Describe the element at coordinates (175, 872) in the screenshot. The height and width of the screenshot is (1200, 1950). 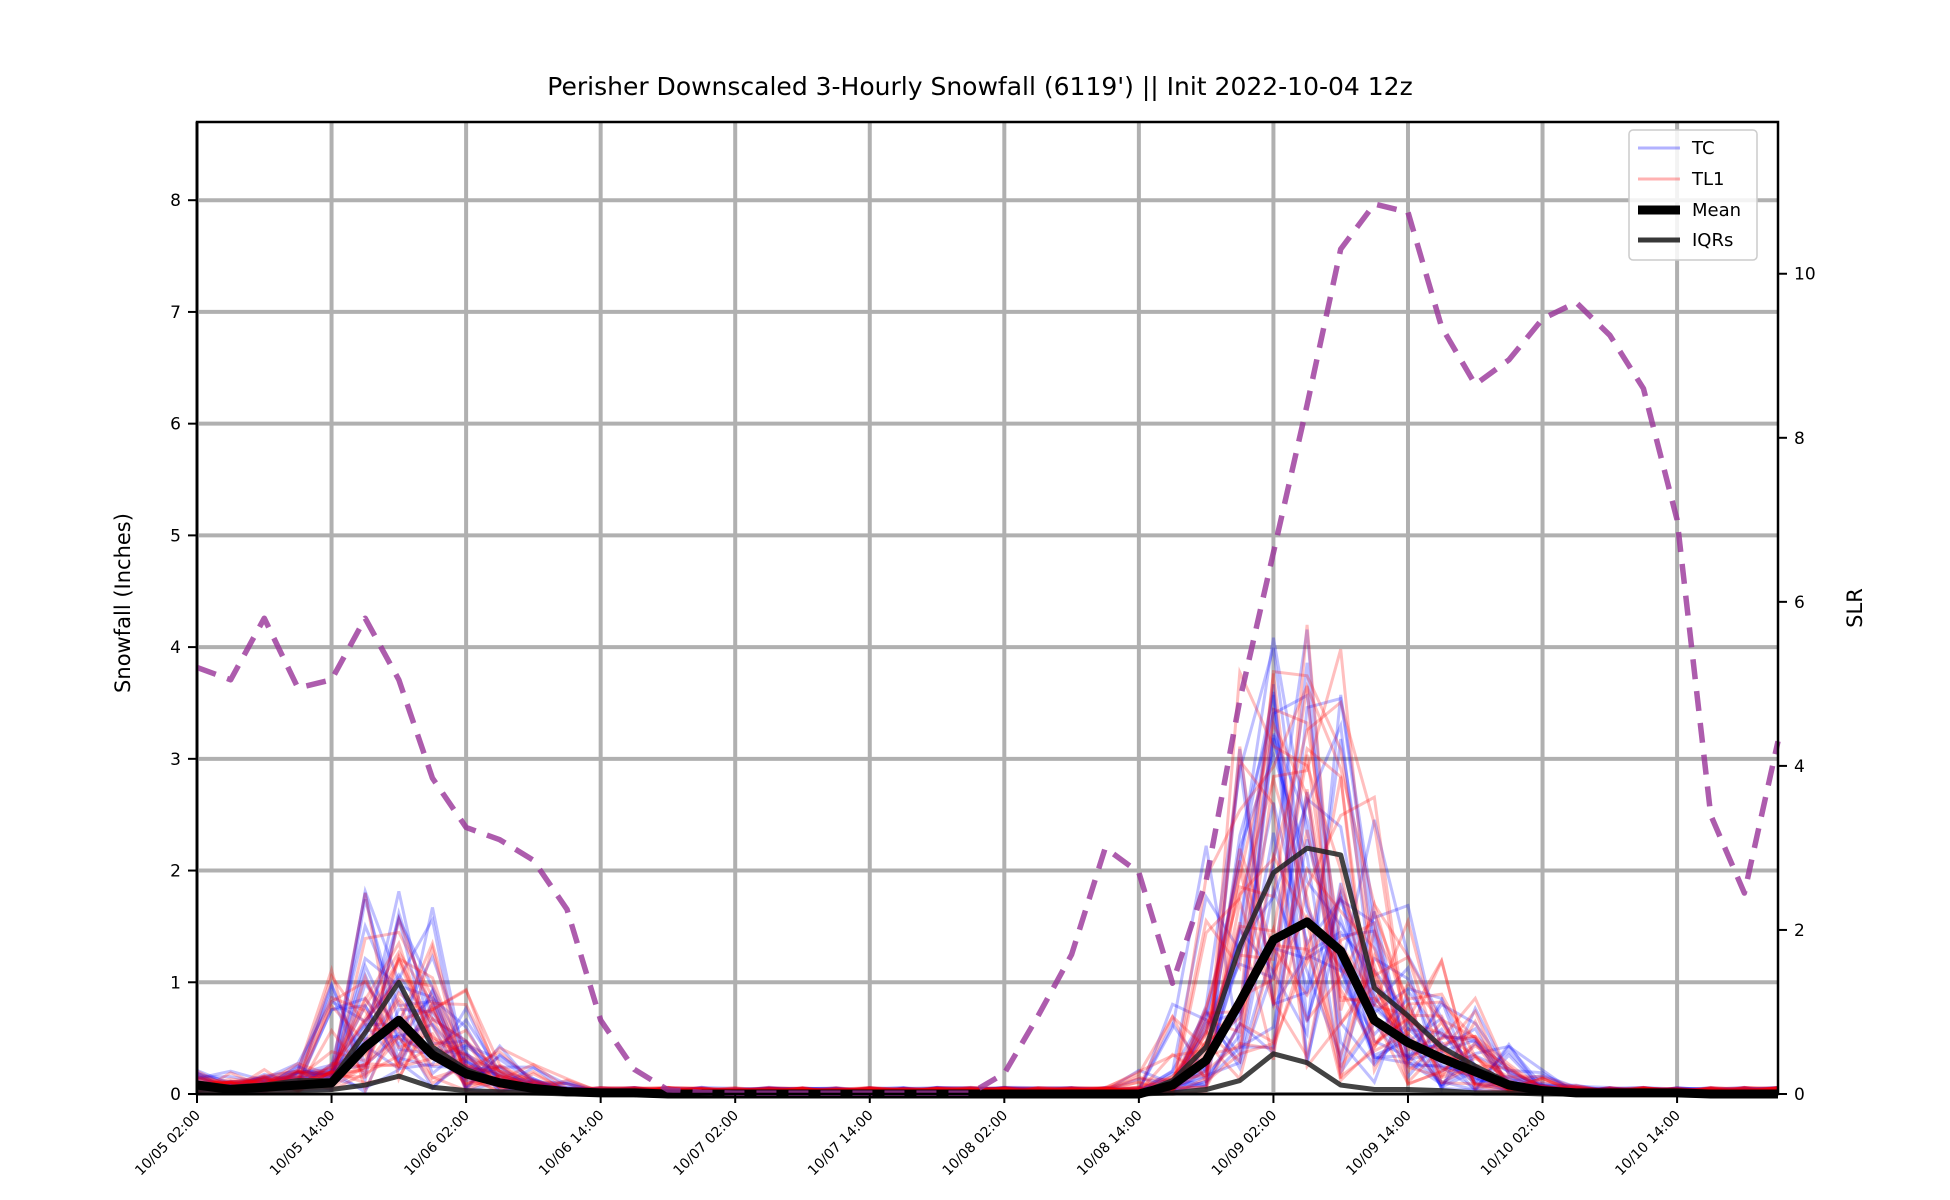
I see `y-tick-label: 2` at that location.